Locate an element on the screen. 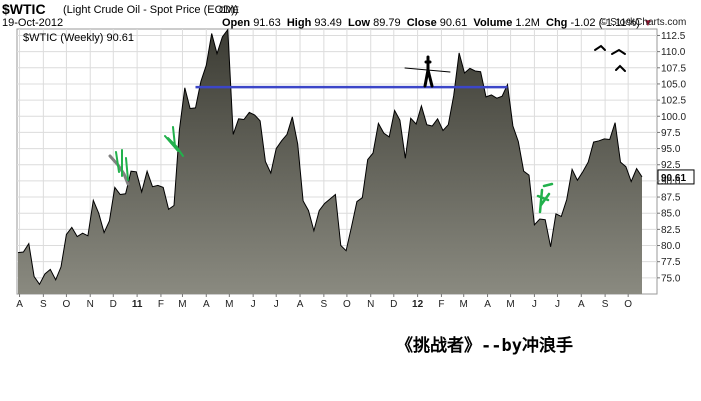 The height and width of the screenshot is (401, 701). close-label: Close is located at coordinates (421, 23).